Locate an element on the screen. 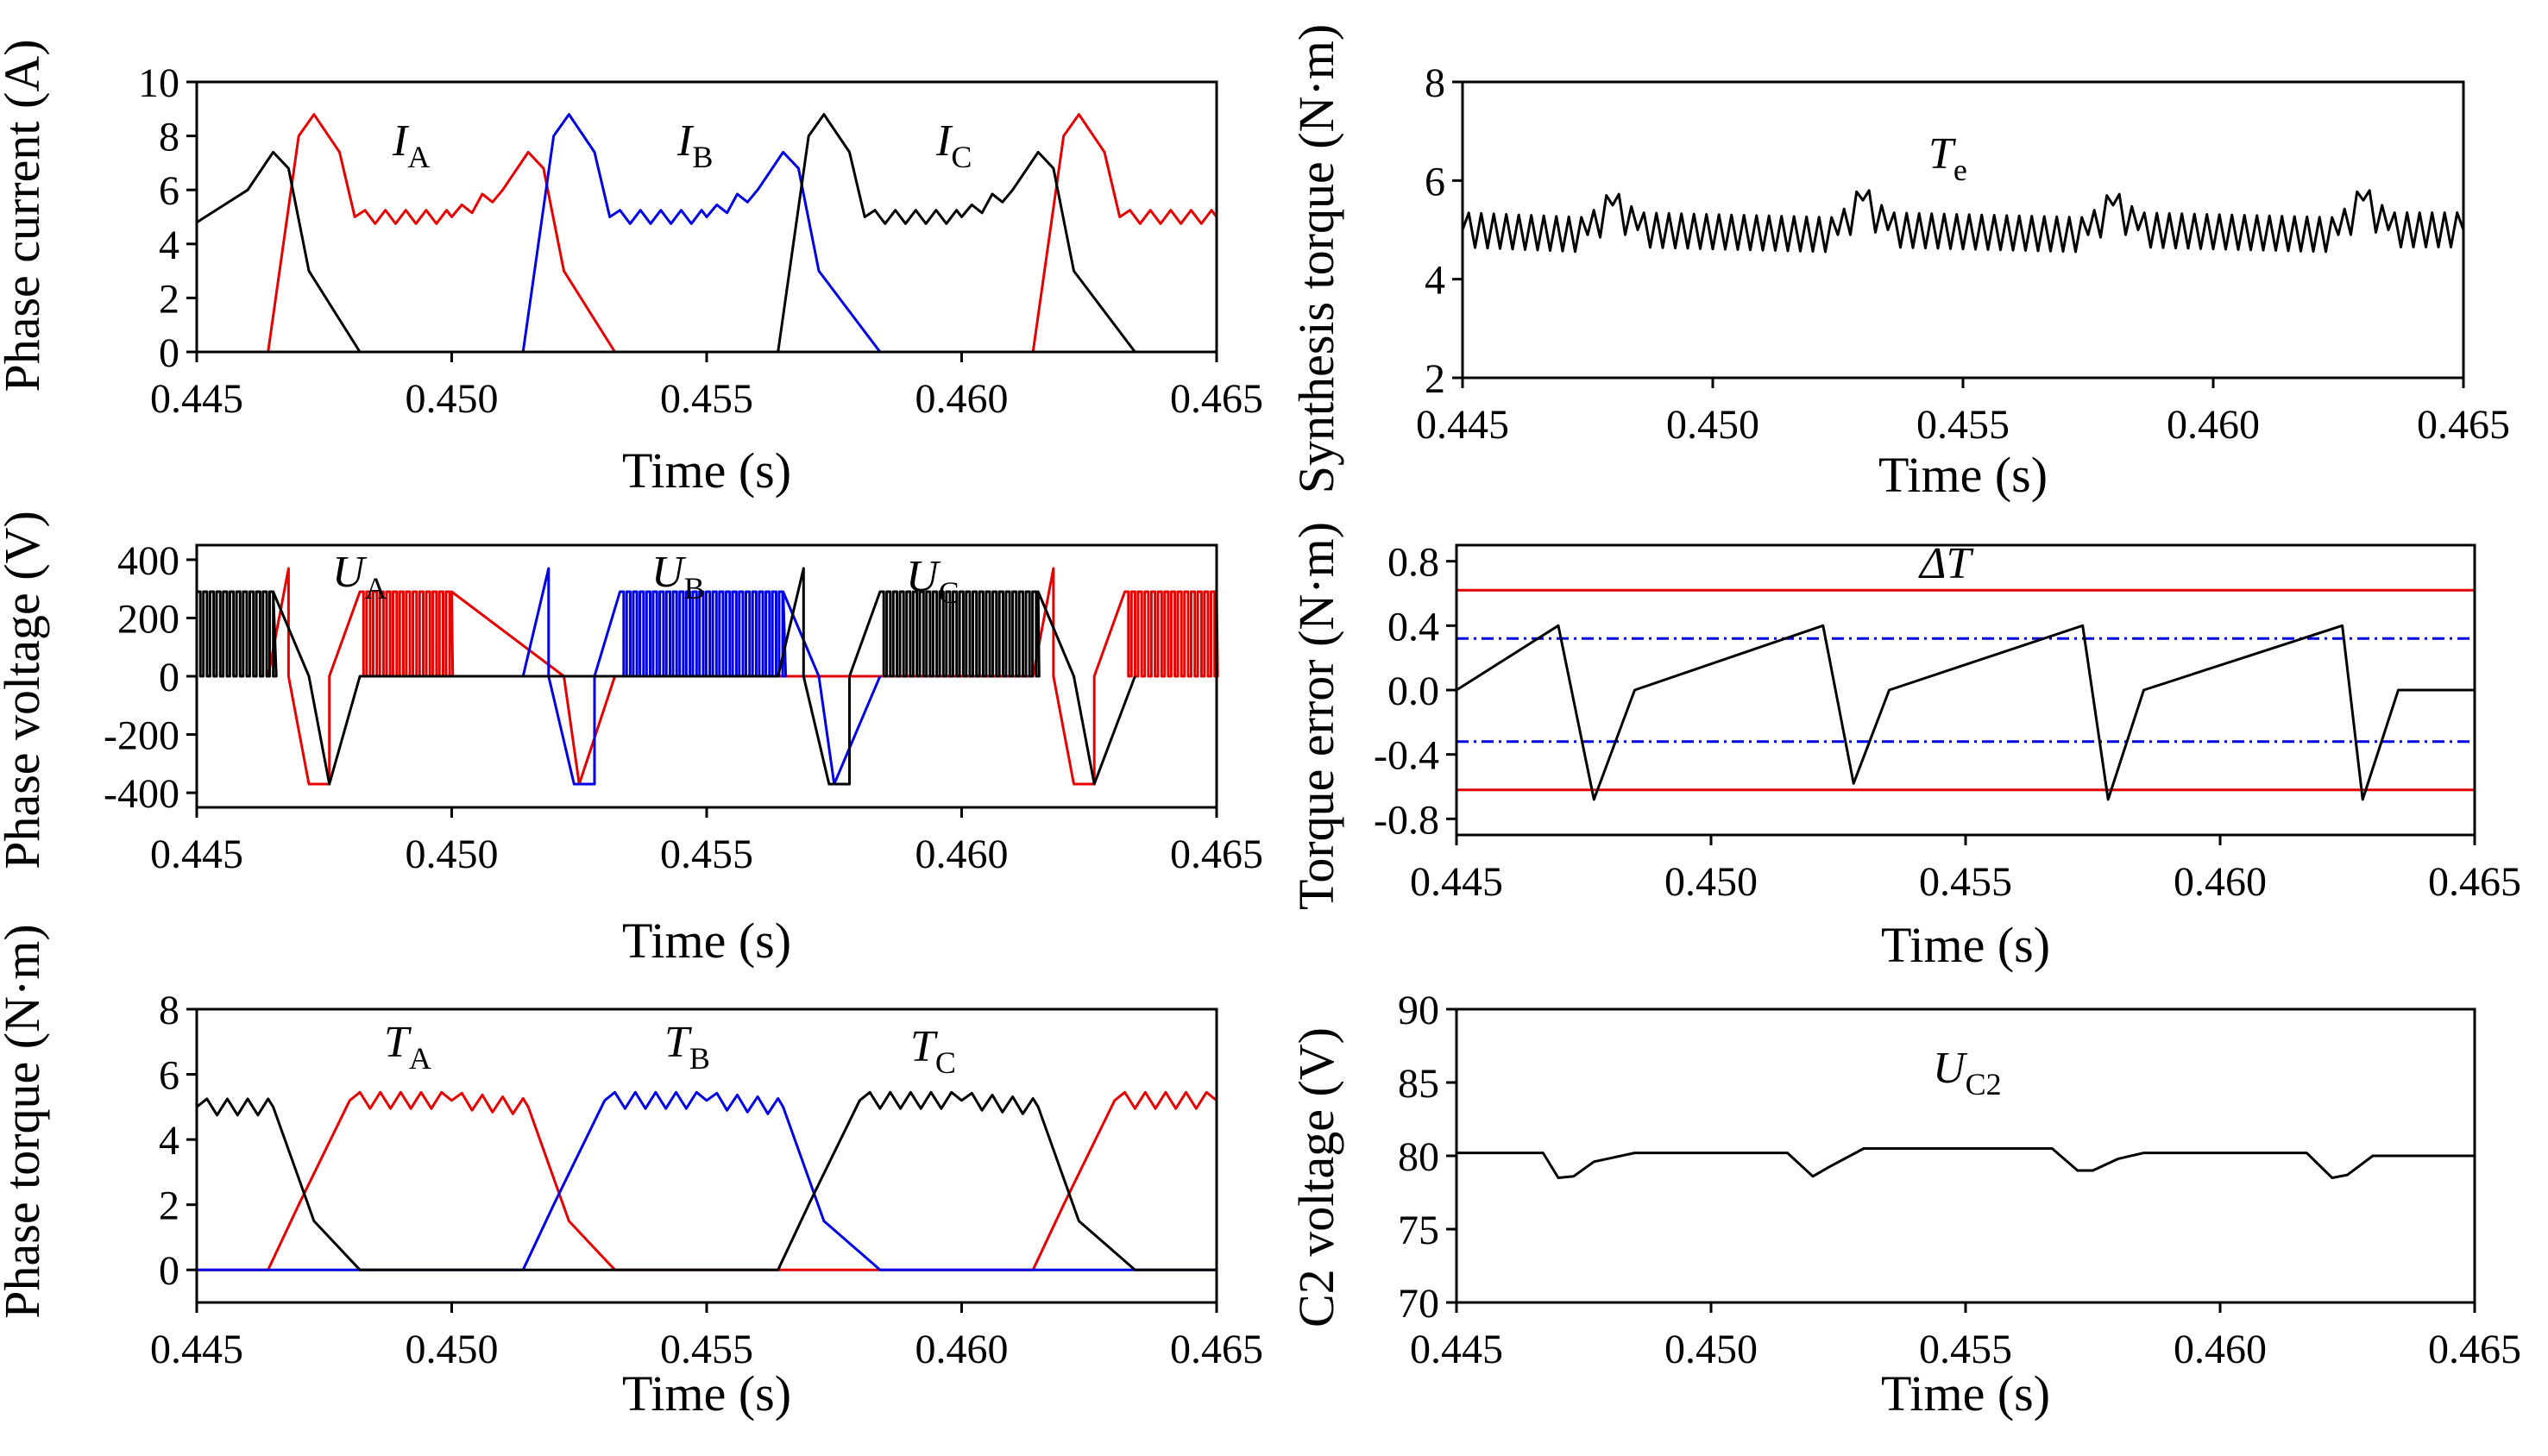 The image size is (2548, 1456). phase-voltage-ytick-label-0: -400 is located at coordinates (142, 794).